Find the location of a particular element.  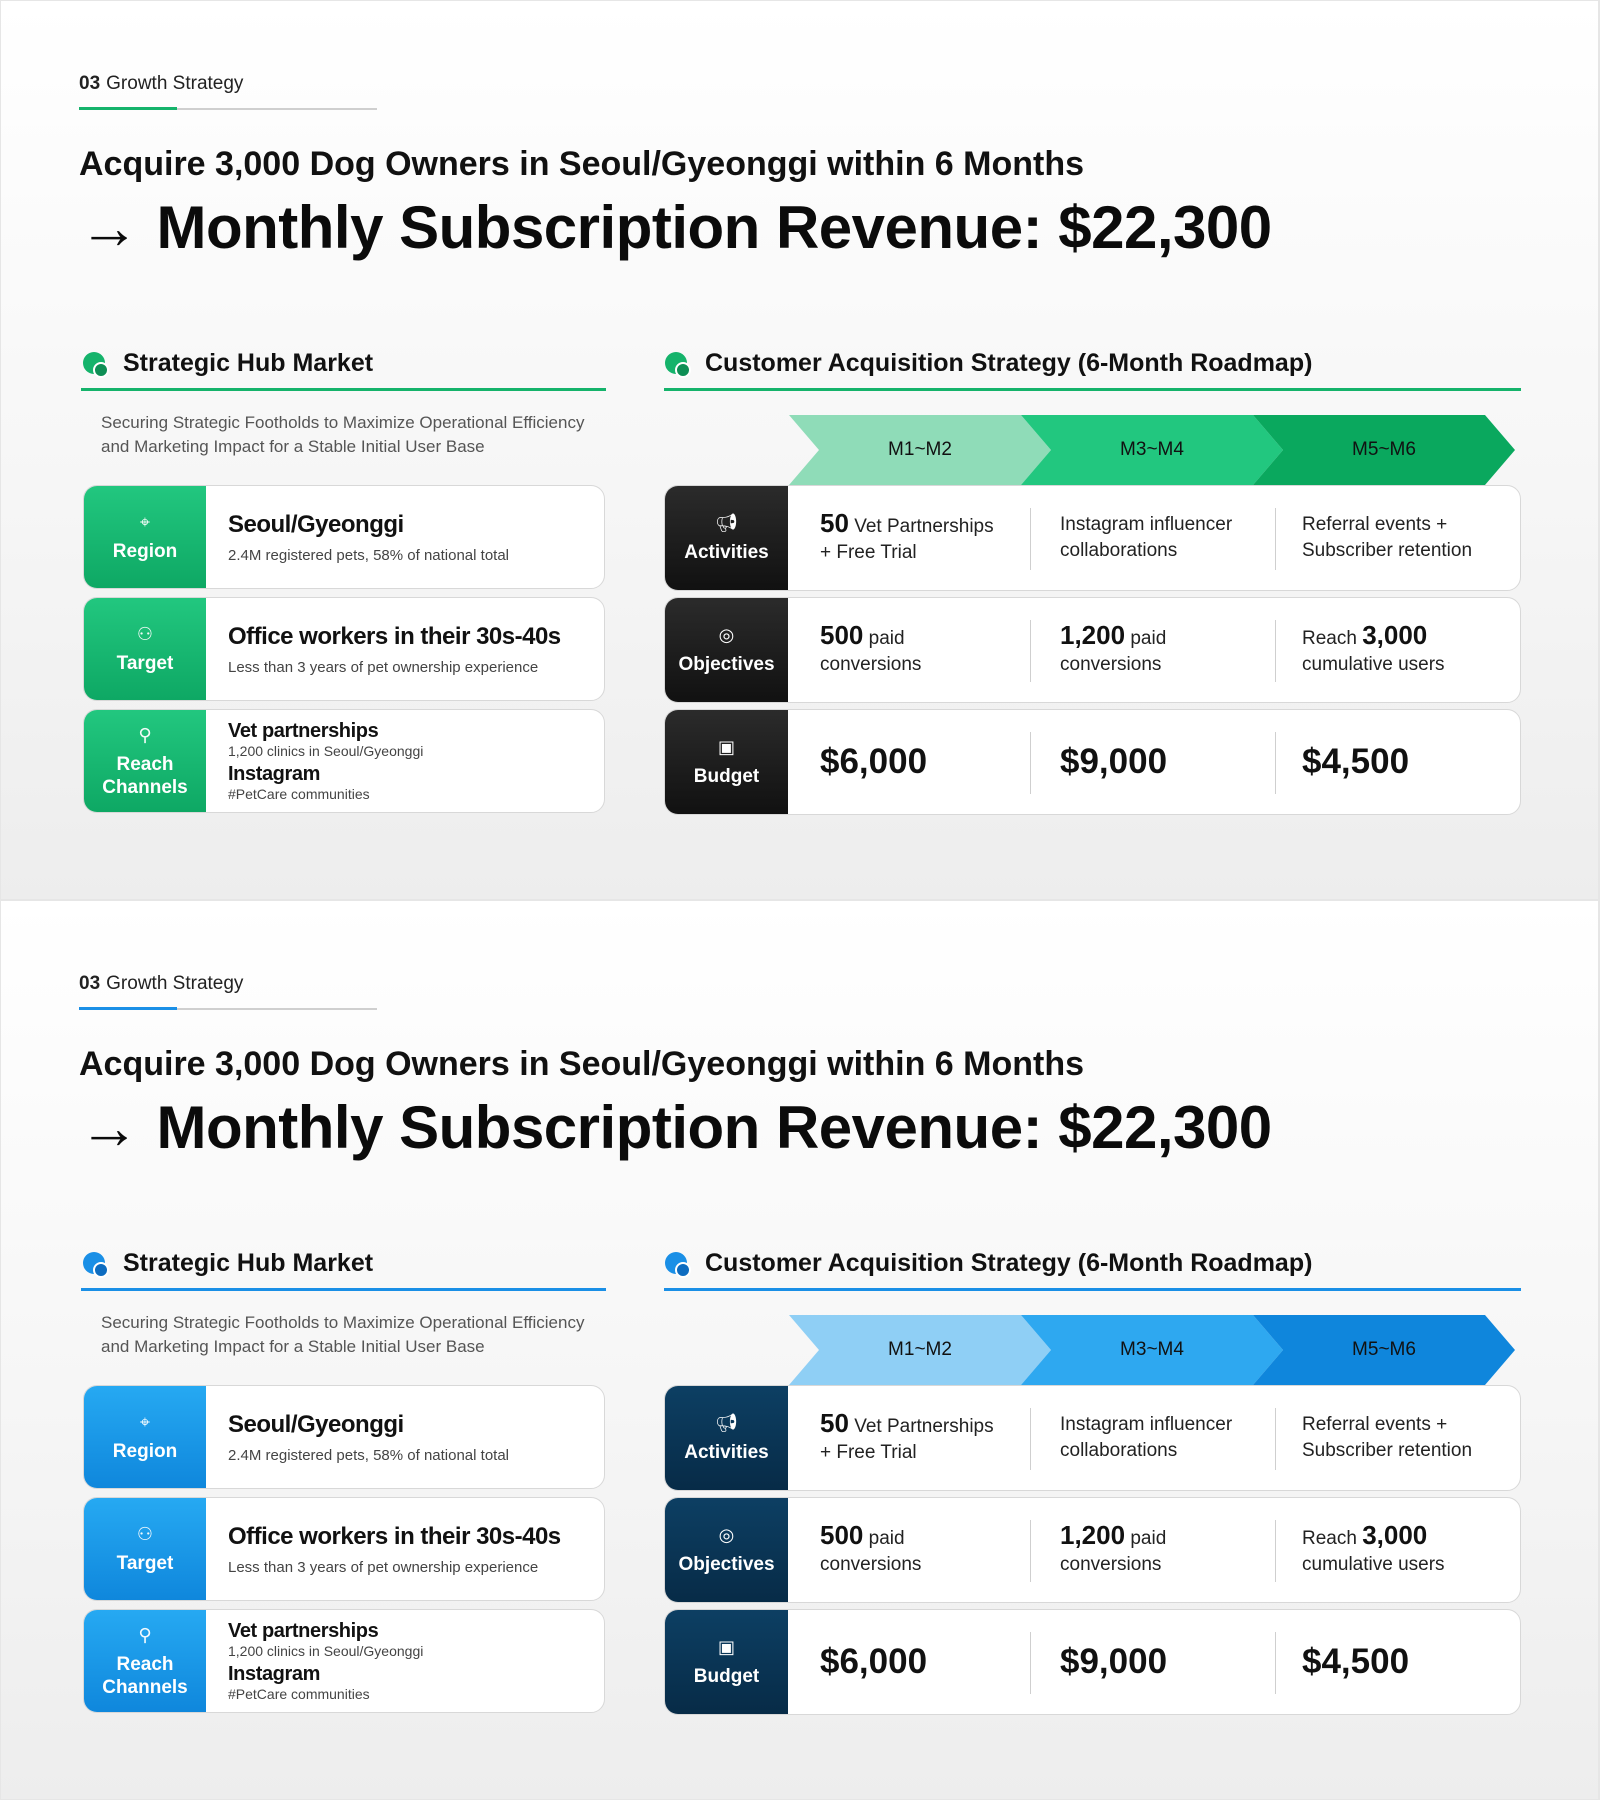

section-rule is located at coordinates (228, 108).